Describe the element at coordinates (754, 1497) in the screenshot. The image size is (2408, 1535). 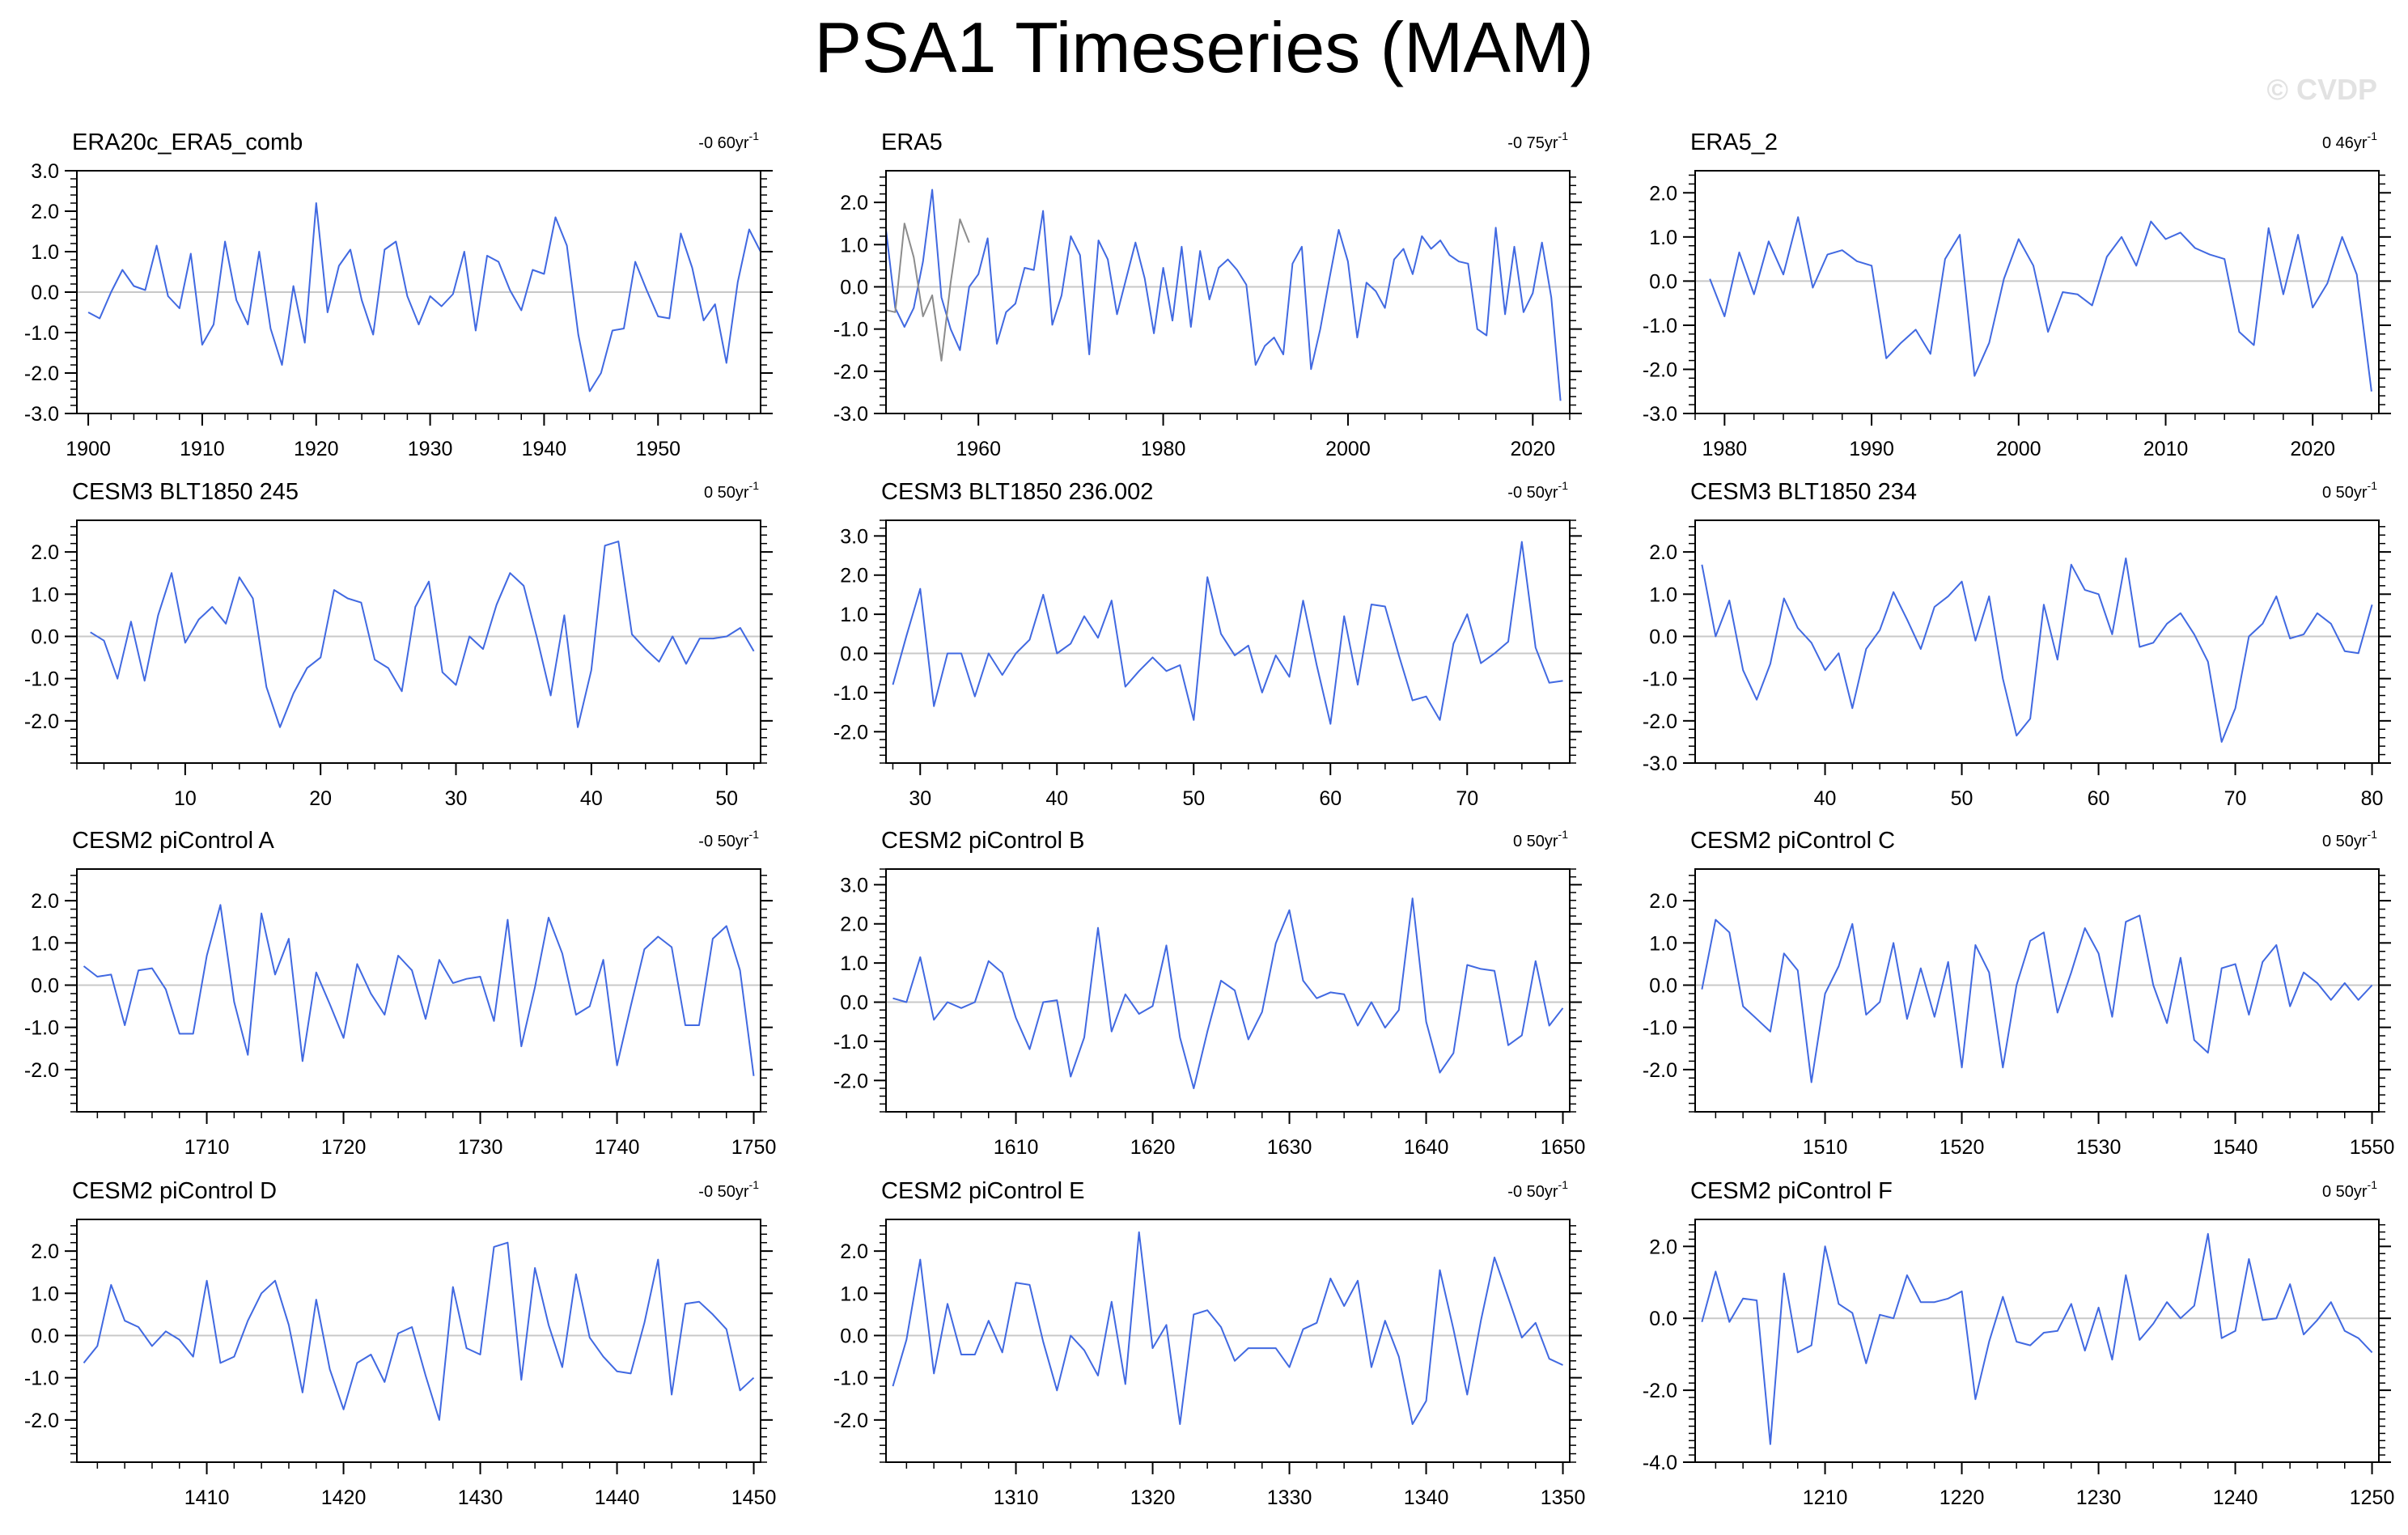
I see `x-tick-label: 1450` at that location.